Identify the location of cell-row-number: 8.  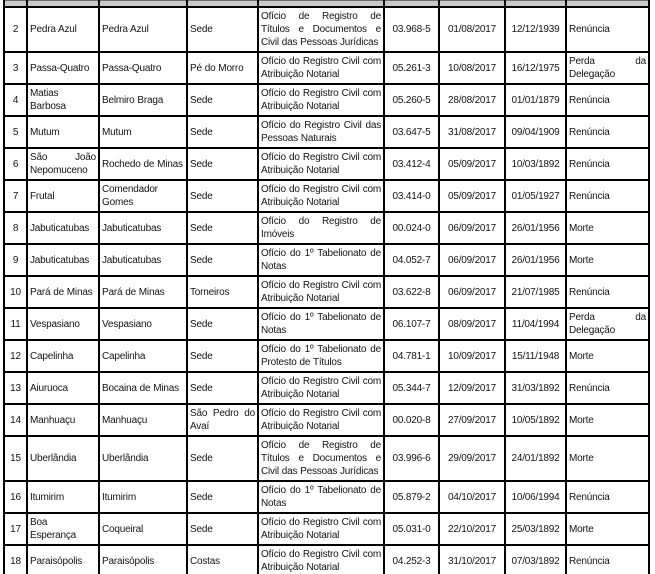
(15, 228).